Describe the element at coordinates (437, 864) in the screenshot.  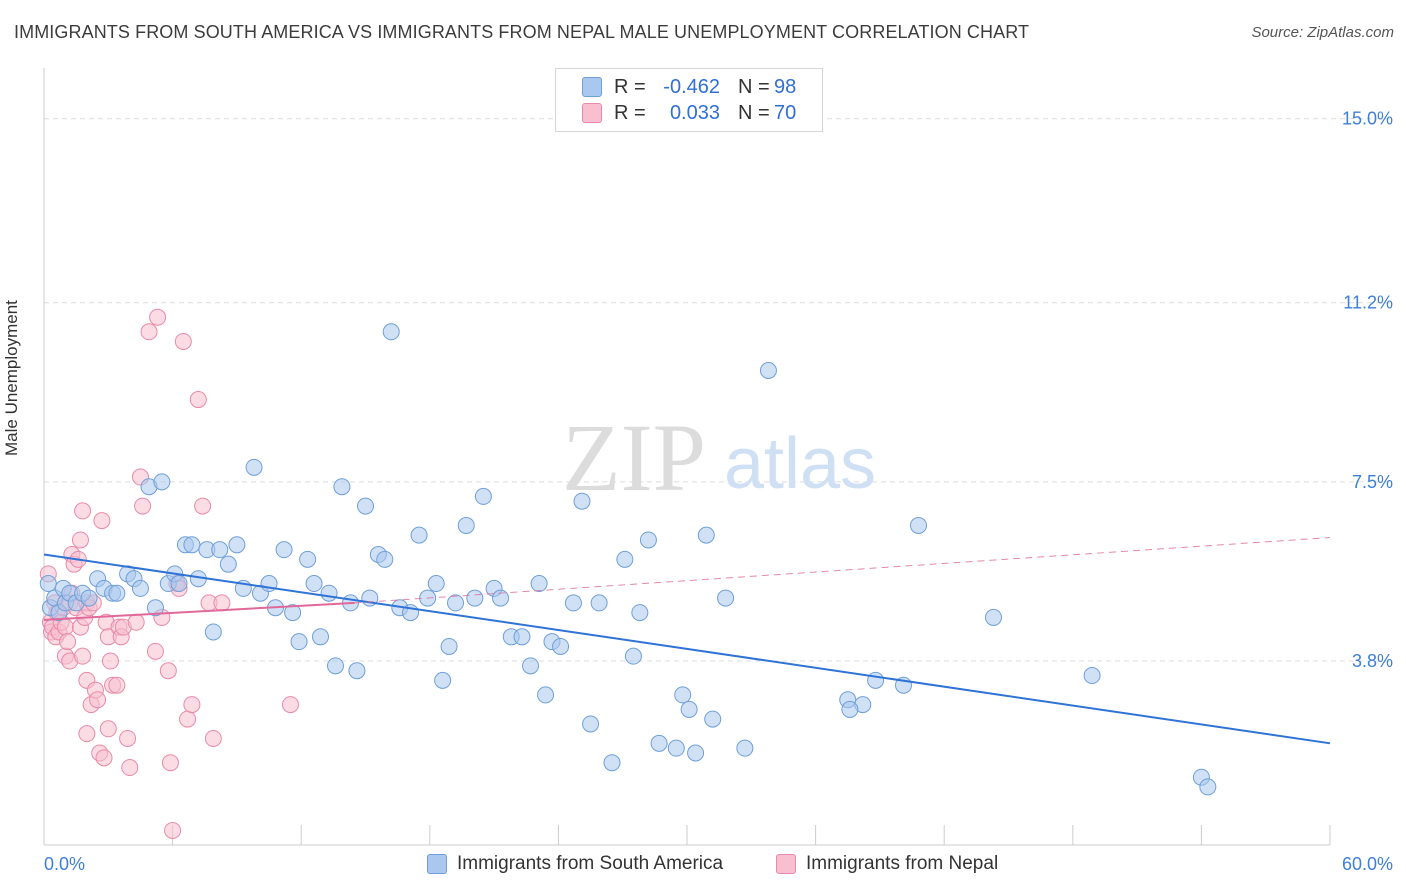
I see `bottom-legend-swatch-blue` at that location.